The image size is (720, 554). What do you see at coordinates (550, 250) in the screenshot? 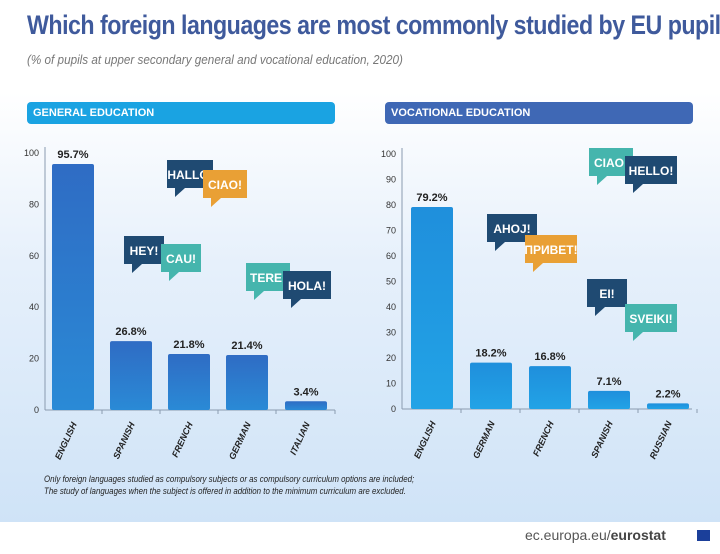
I see `bubble-text: ПРИВЕТ!` at bounding box center [550, 250].